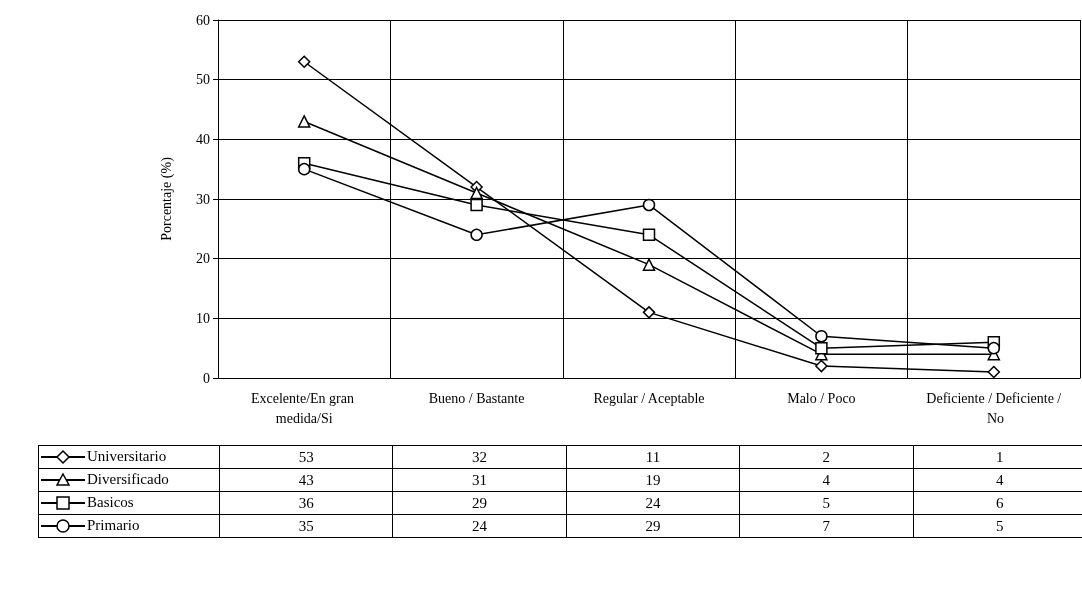  Describe the element at coordinates (994, 408) in the screenshot. I see `x-tick-label: Deficiente / Deficiente / No` at that location.